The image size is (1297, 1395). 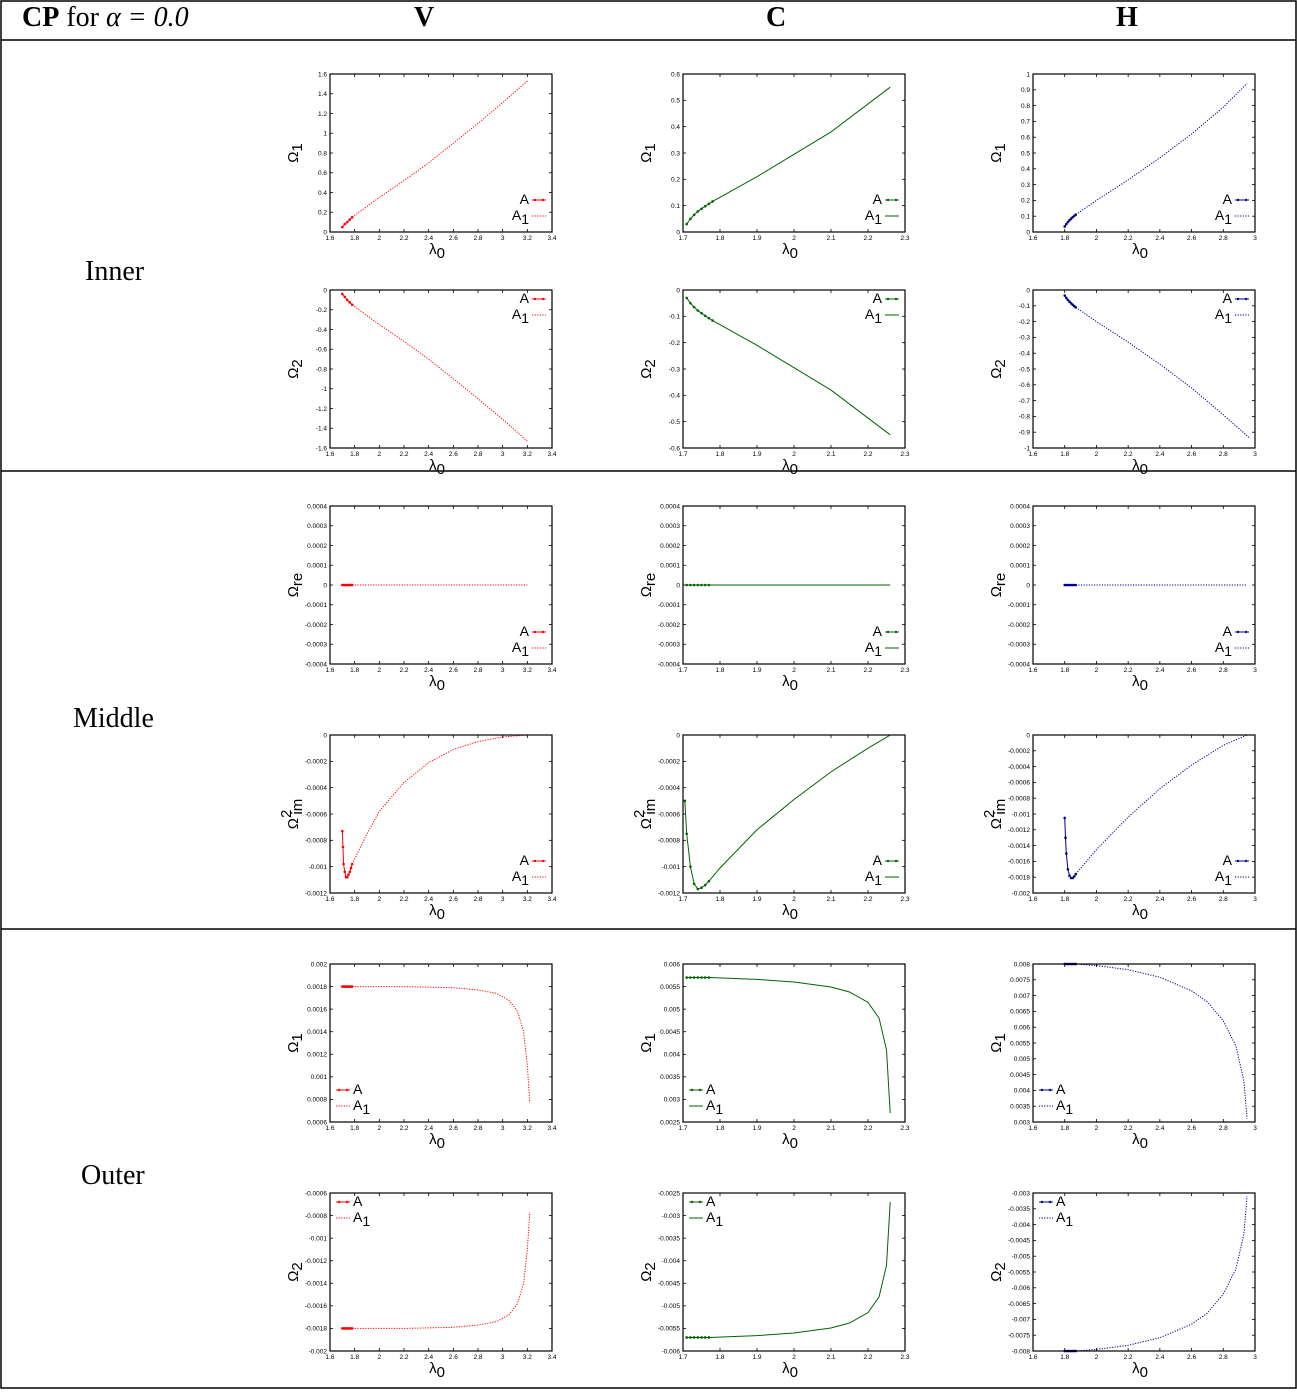 I want to click on x-tick-label: 2.4, so click(x=428, y=899).